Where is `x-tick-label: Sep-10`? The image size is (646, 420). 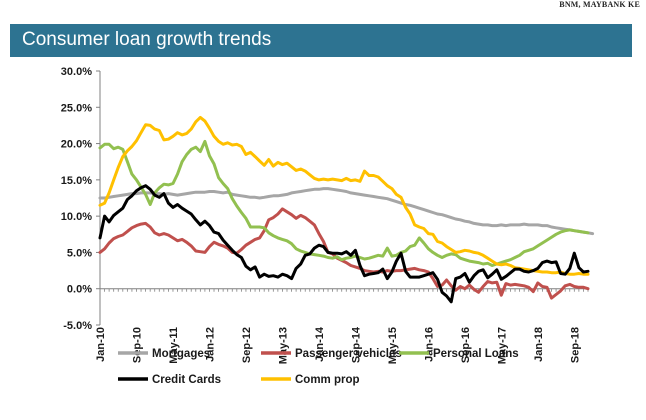
x-tick-label: Sep-10 is located at coordinates (137, 345).